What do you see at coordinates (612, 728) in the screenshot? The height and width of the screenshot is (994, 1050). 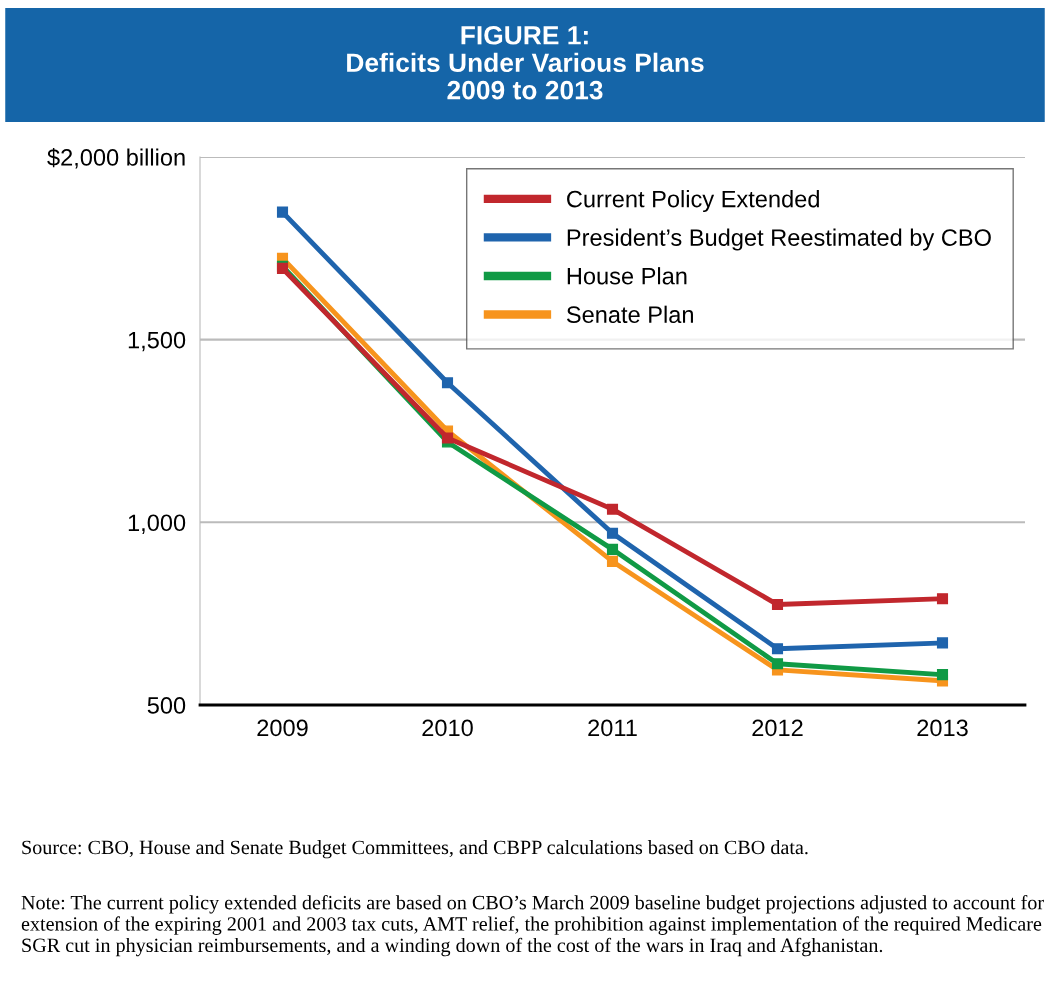 I see `x-tick-label: 2011` at bounding box center [612, 728].